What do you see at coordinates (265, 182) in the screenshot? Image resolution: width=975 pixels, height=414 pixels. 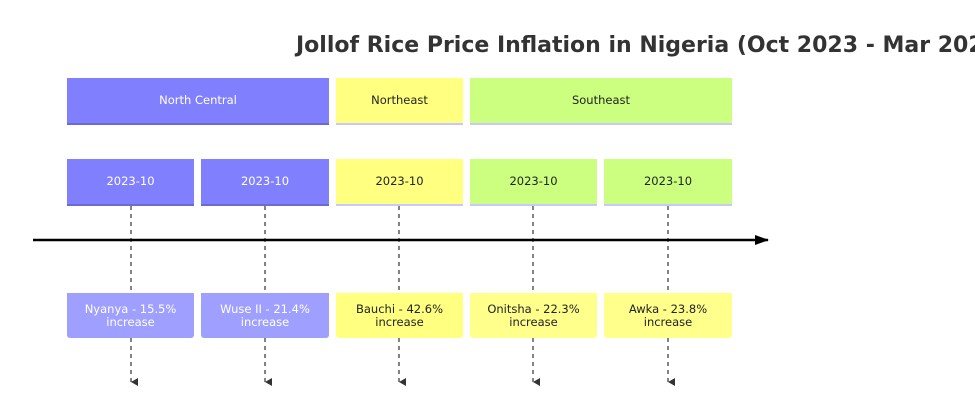 I see `period-wuse: 2023-10` at bounding box center [265, 182].